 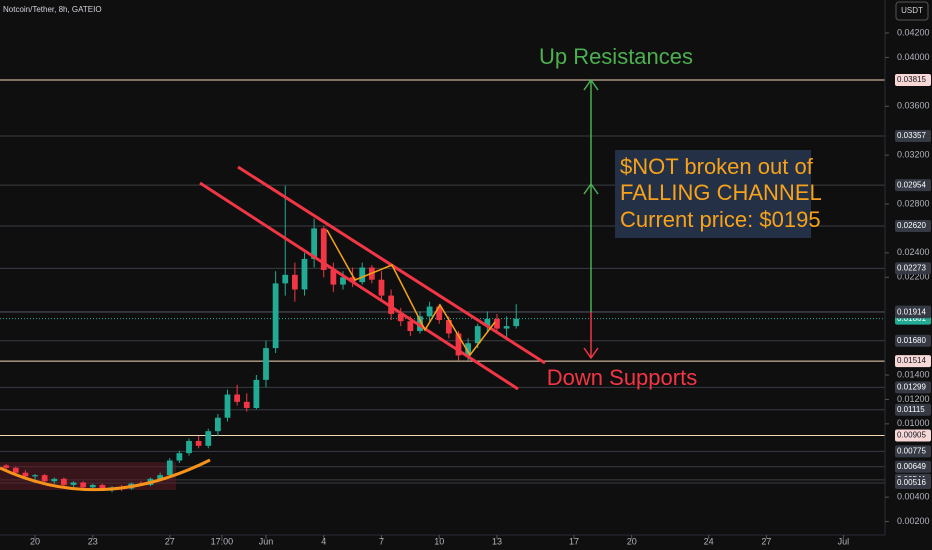 What do you see at coordinates (52, 9) in the screenshot?
I see `chart-title: Notcoin/Tether, 8h, GATEIO` at bounding box center [52, 9].